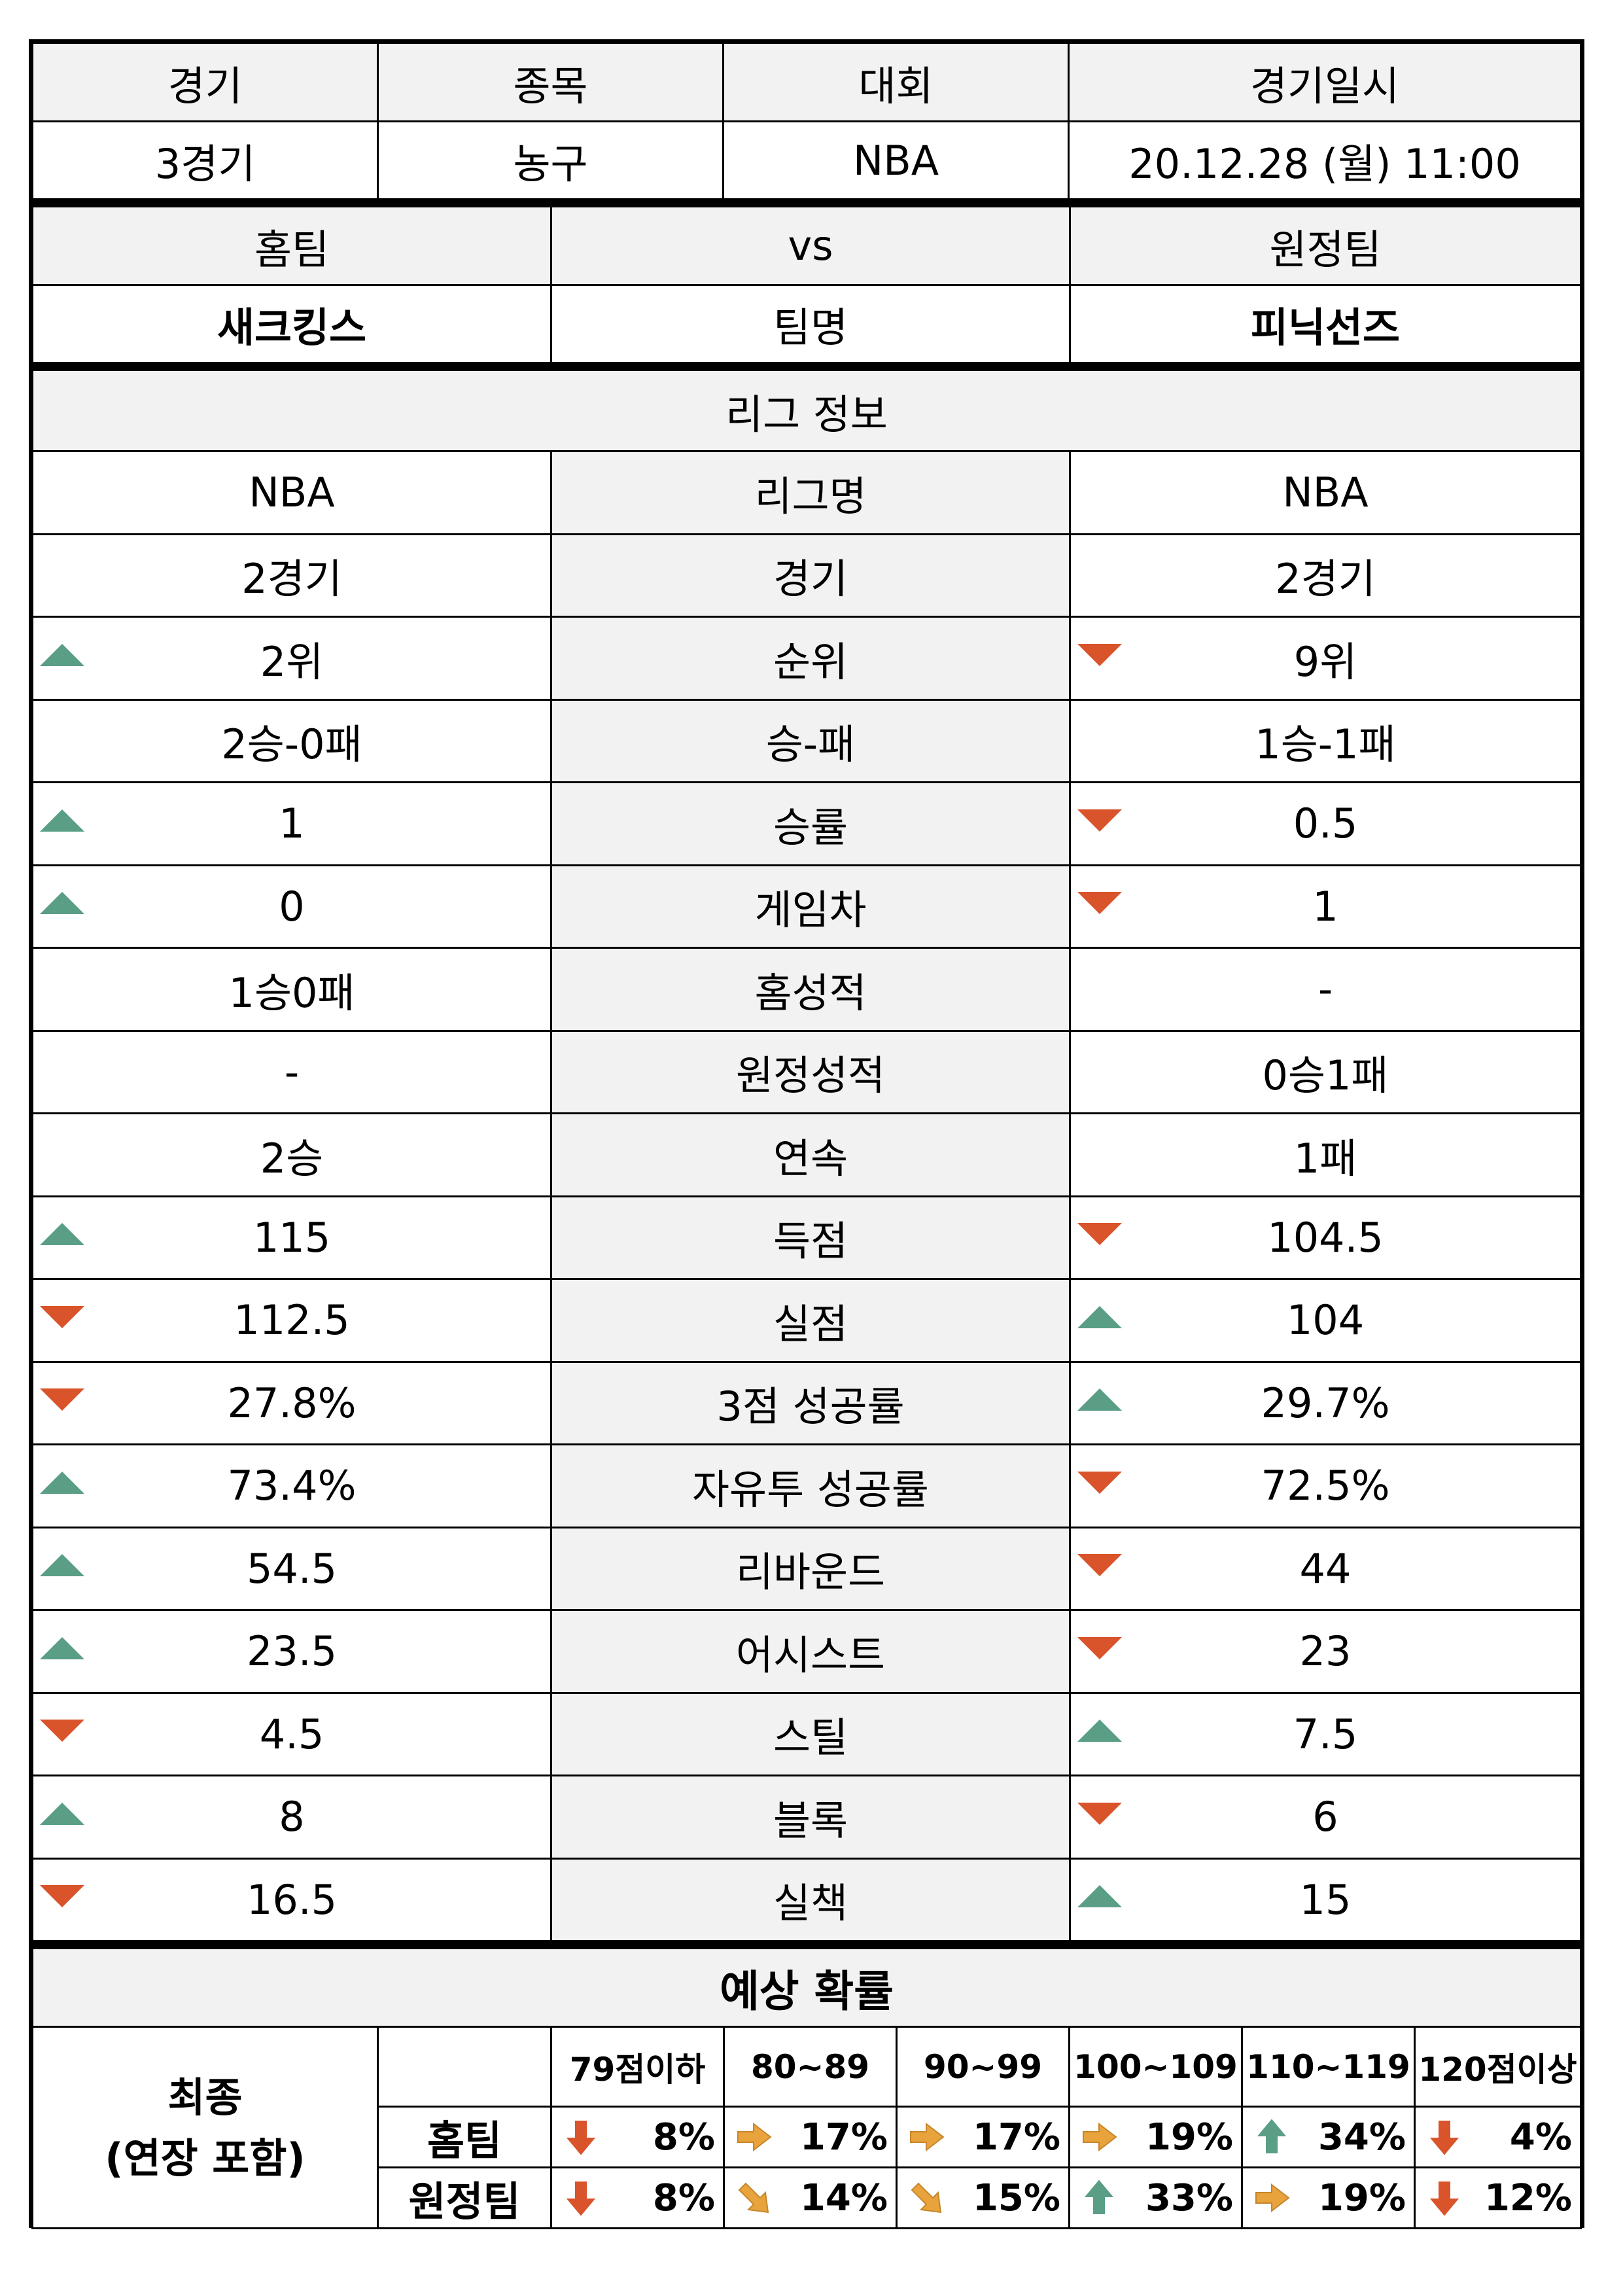  I want to click on arrow-up-icon, so click(1271, 2137).